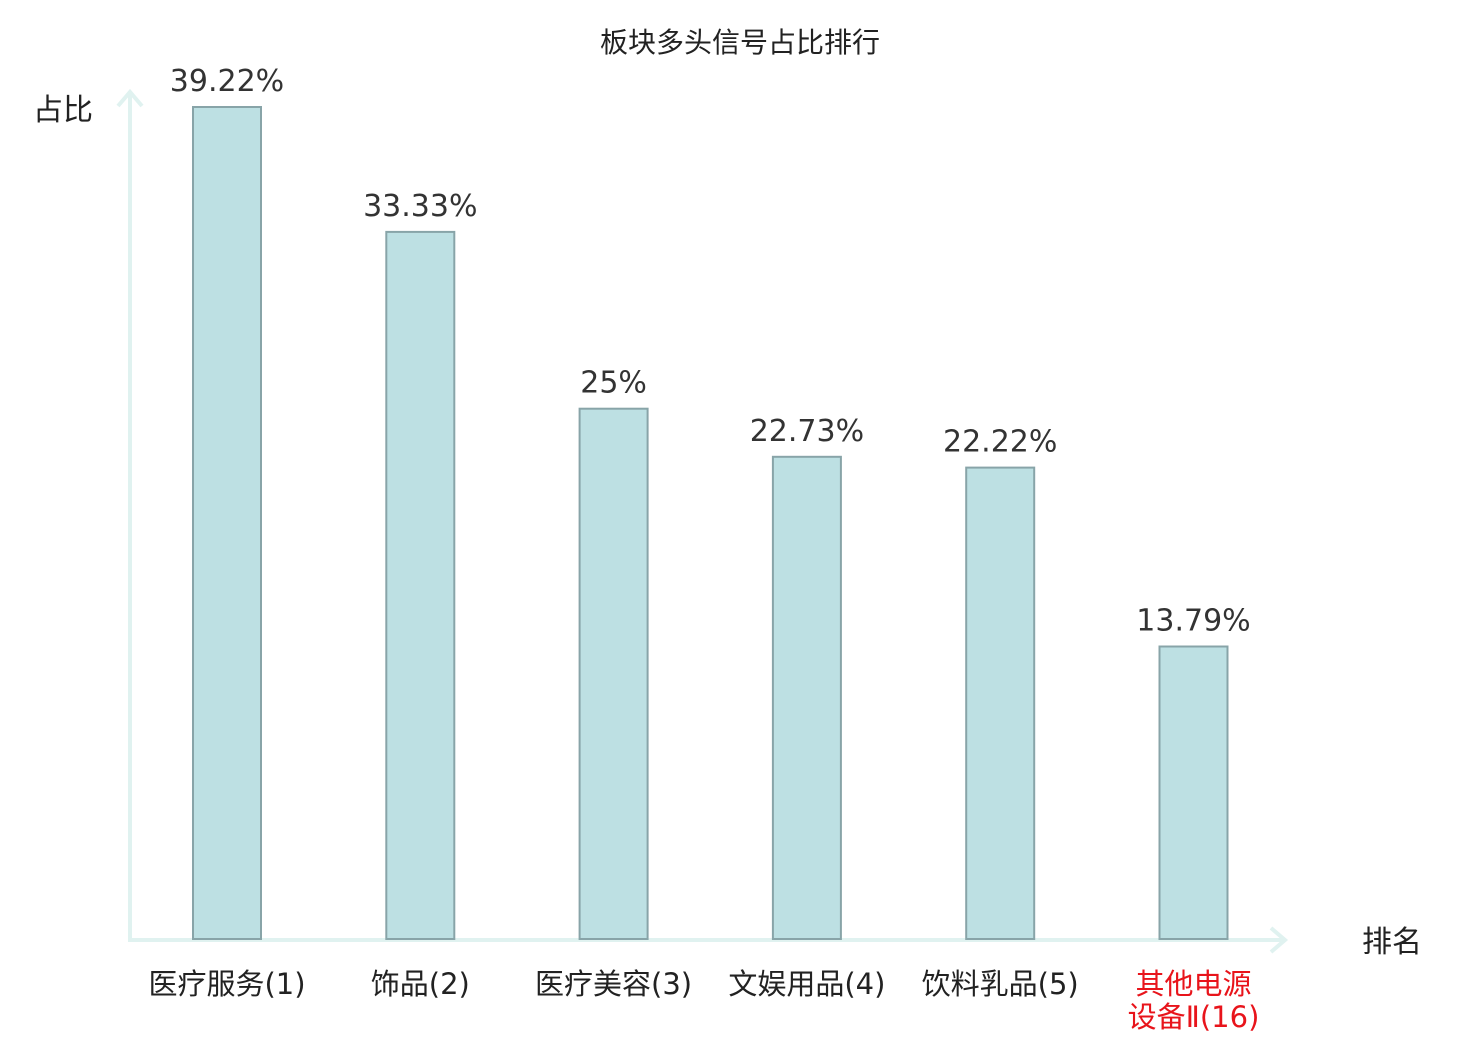  I want to click on y-axis, so click(130, 514).